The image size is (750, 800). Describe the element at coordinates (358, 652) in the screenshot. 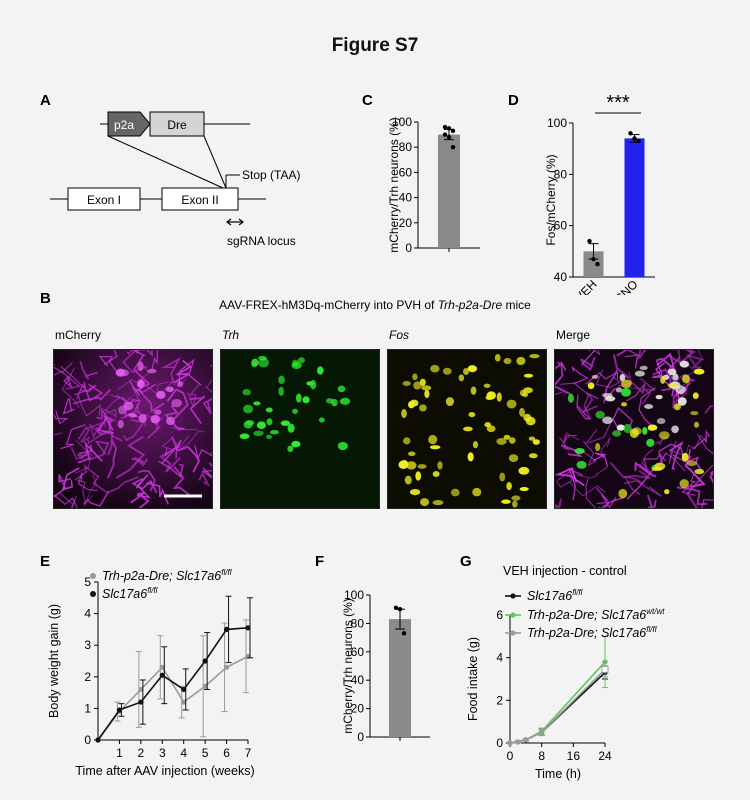

I see `y-tick-label: 60` at that location.